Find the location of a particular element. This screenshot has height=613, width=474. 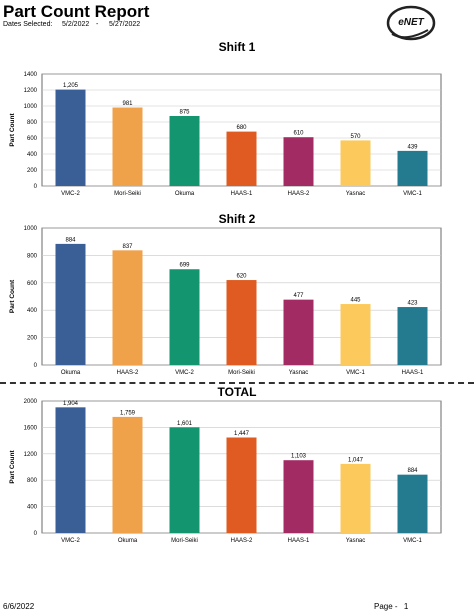

bar-value-label: 423 is located at coordinates (412, 304).